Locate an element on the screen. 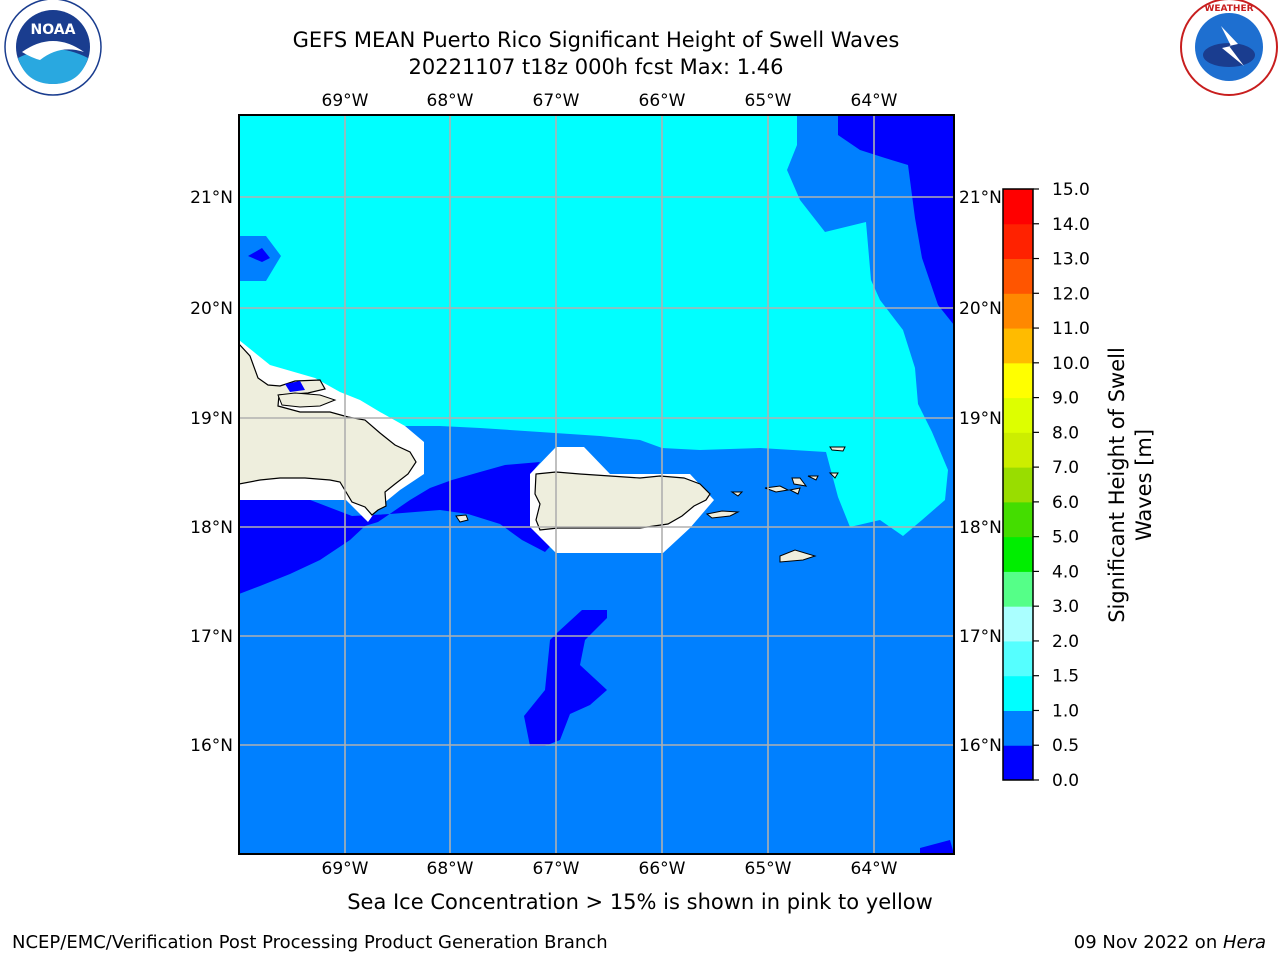  lon-label-bottom: 64°W is located at coordinates (874, 869).